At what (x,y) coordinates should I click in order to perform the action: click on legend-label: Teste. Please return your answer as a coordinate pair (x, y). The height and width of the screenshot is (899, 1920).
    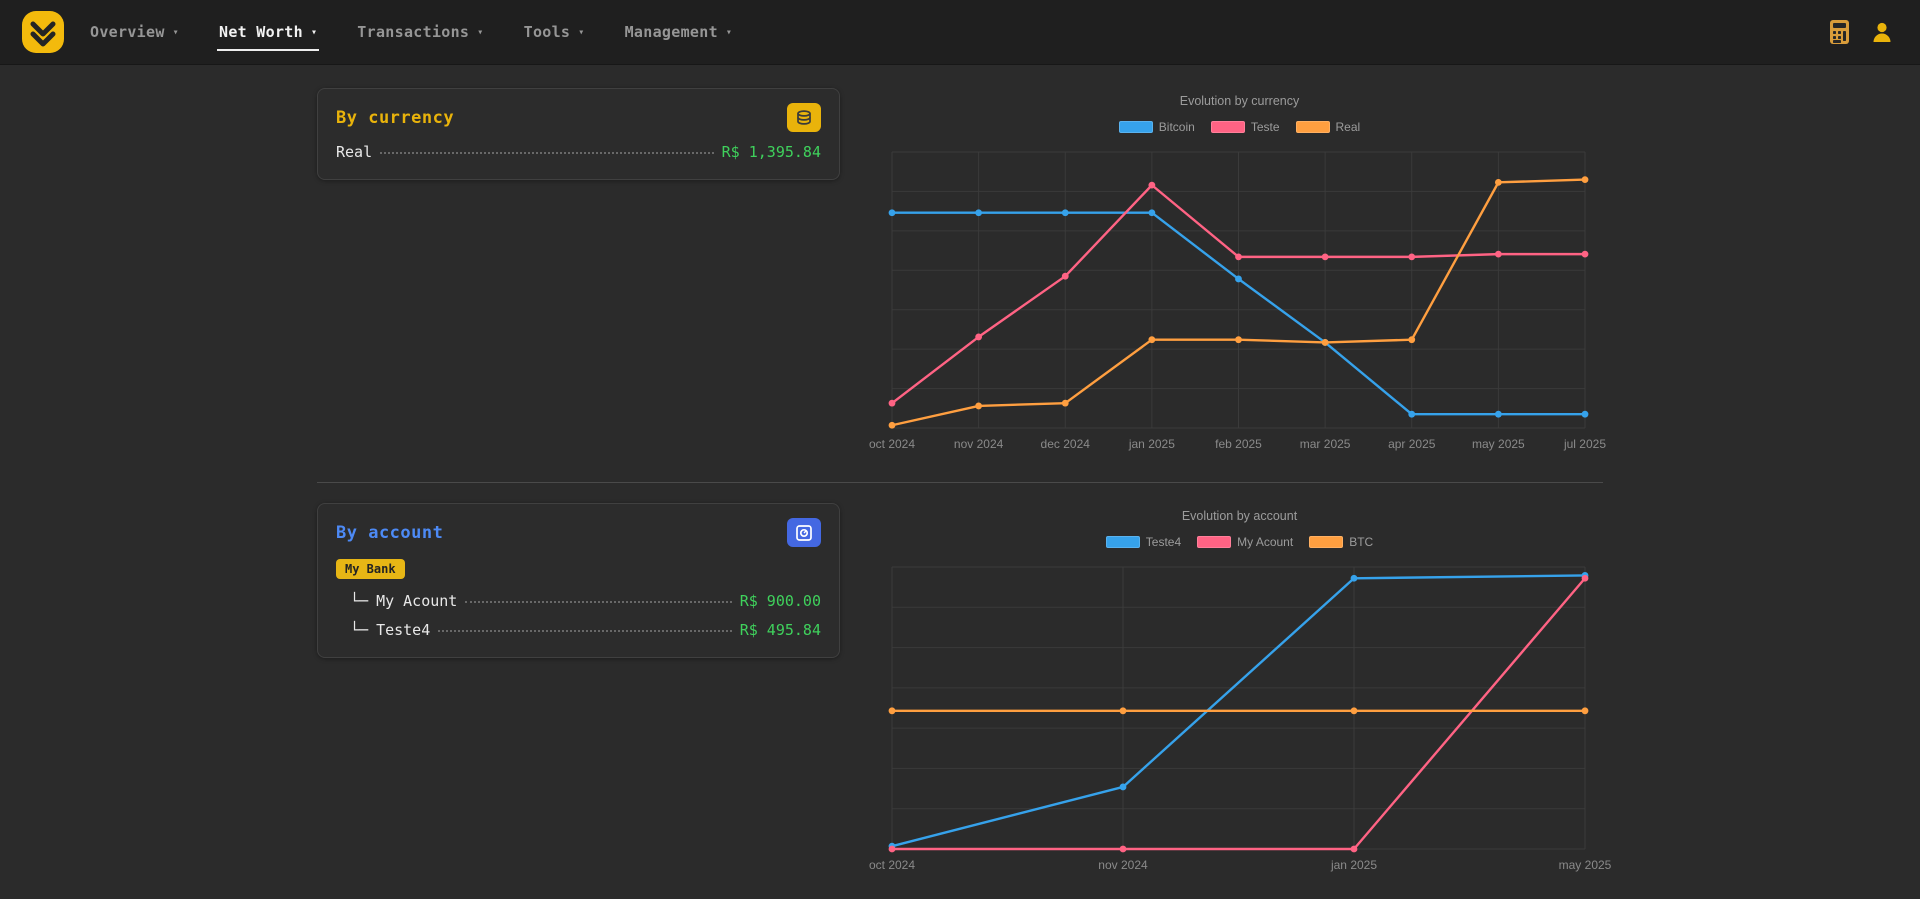
    Looking at the image, I should click on (1265, 127).